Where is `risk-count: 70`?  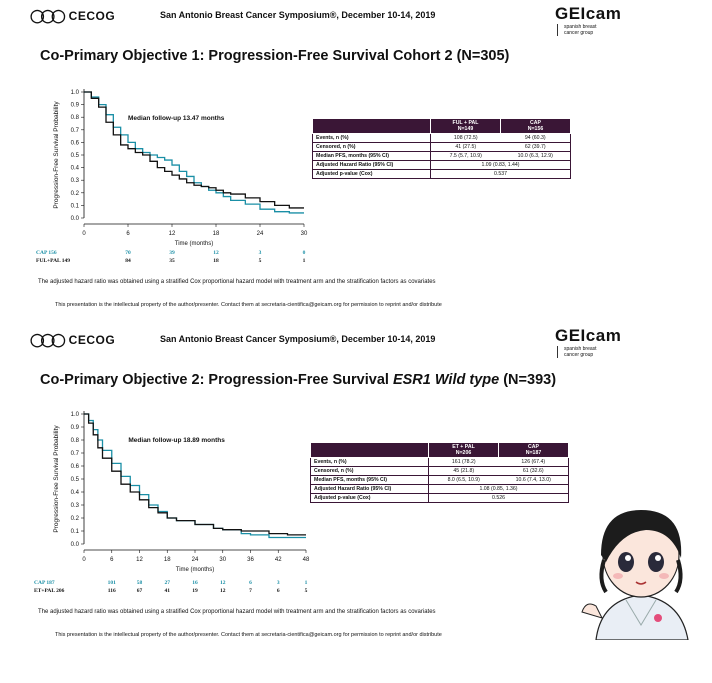
risk-count: 70 is located at coordinates (128, 253).